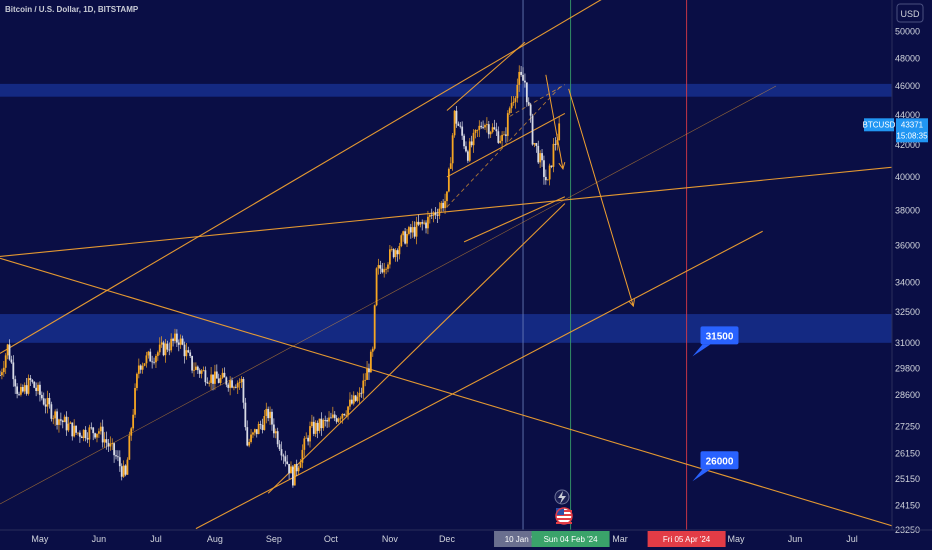 The height and width of the screenshot is (550, 932). I want to click on price-tag: BTCUSD 43371 15:08:35, so click(895, 130).